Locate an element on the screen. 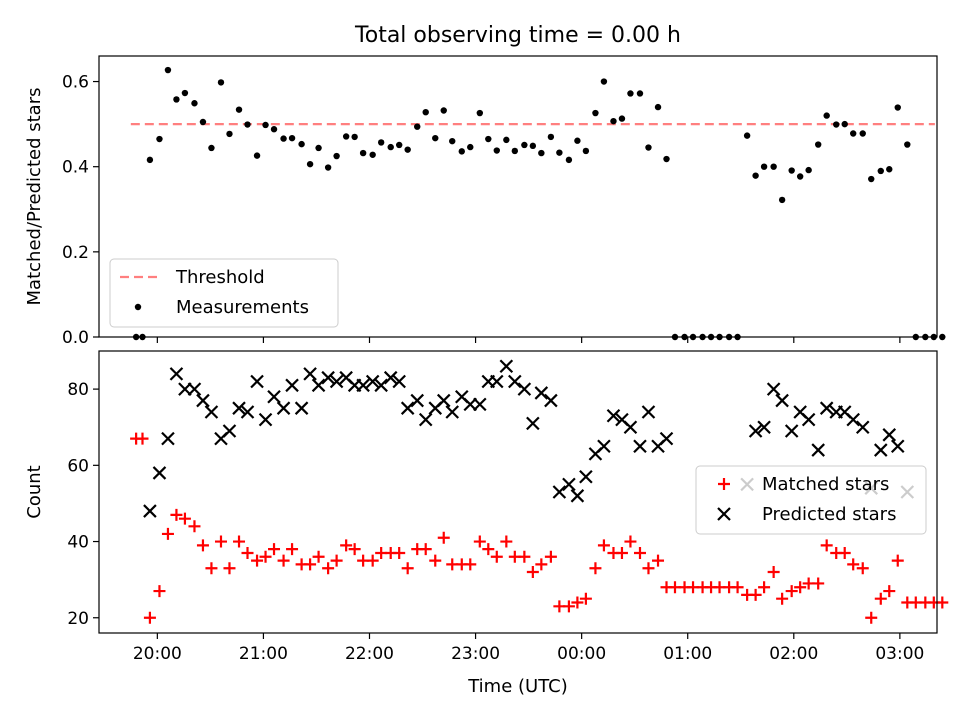 Image resolution: width=960 pixels, height=720 pixels. legend-box is located at coordinates (224, 293).